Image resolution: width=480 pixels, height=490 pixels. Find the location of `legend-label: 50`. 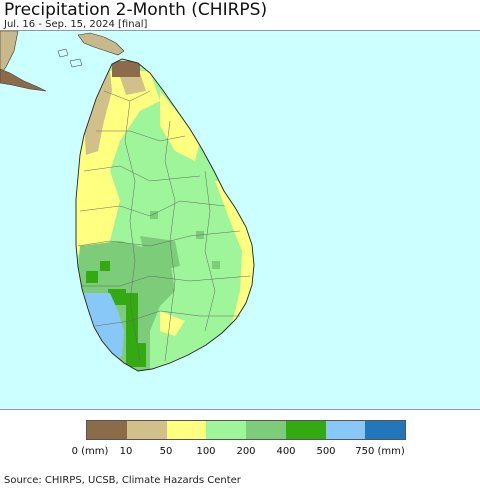

legend-label: 50 is located at coordinates (166, 451).